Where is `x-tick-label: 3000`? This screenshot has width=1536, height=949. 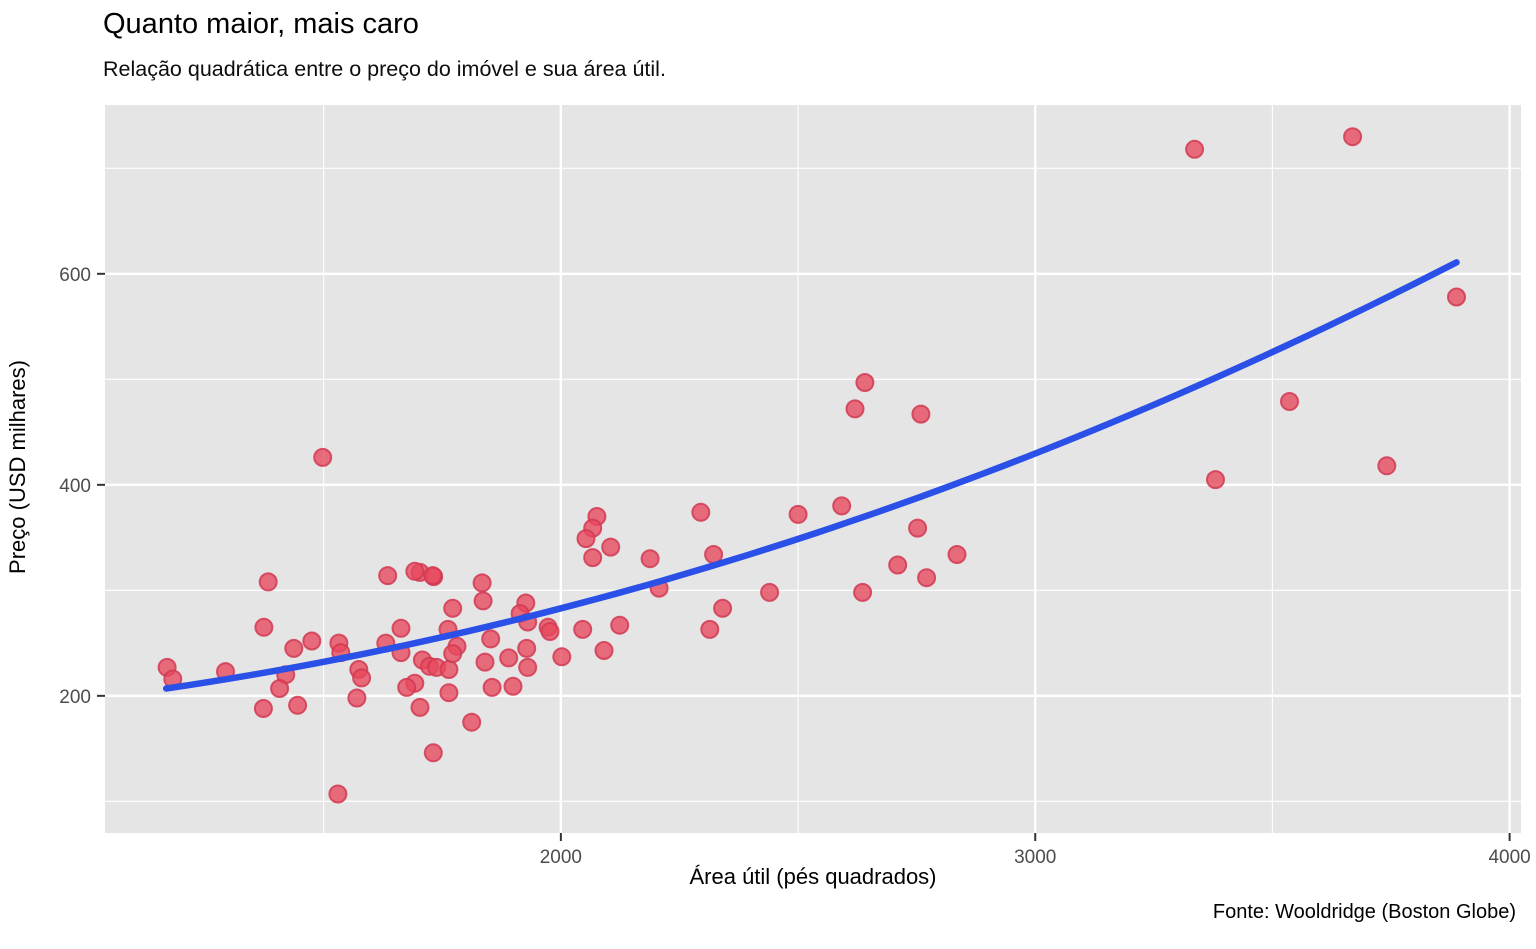 x-tick-label: 3000 is located at coordinates (1035, 857).